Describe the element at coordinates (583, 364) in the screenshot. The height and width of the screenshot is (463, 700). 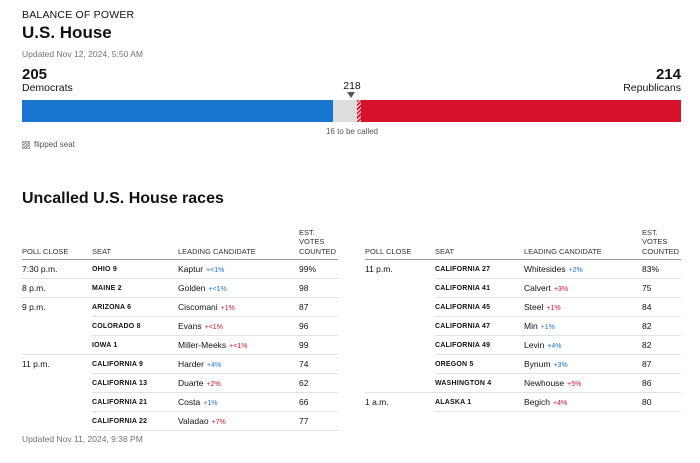
I see `leading-candidate-cell: Bynum +3%` at that location.